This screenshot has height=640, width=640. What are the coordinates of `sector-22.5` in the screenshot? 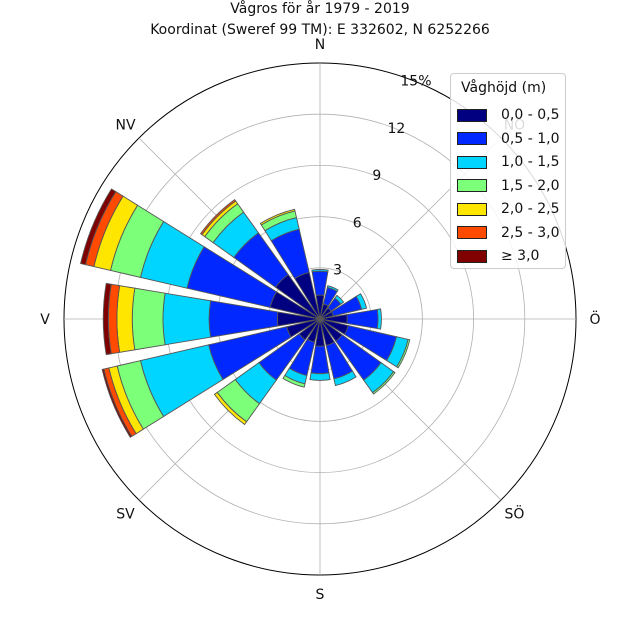 It's located at (329, 302).